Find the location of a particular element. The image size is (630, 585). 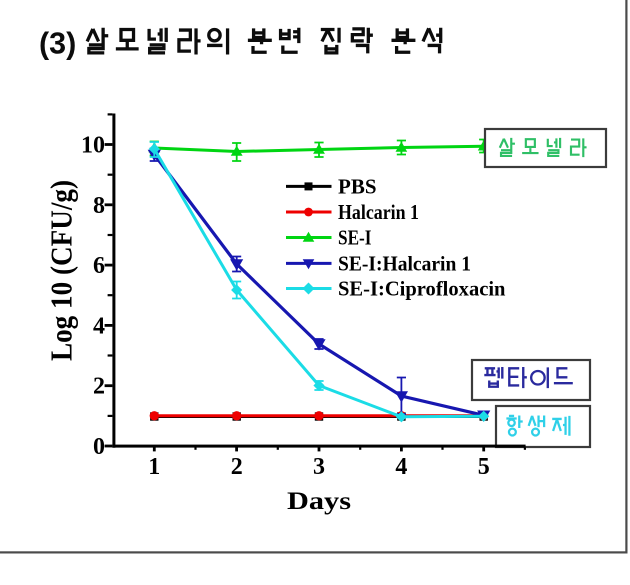

svg-text: 6 is located at coordinates (99, 266).